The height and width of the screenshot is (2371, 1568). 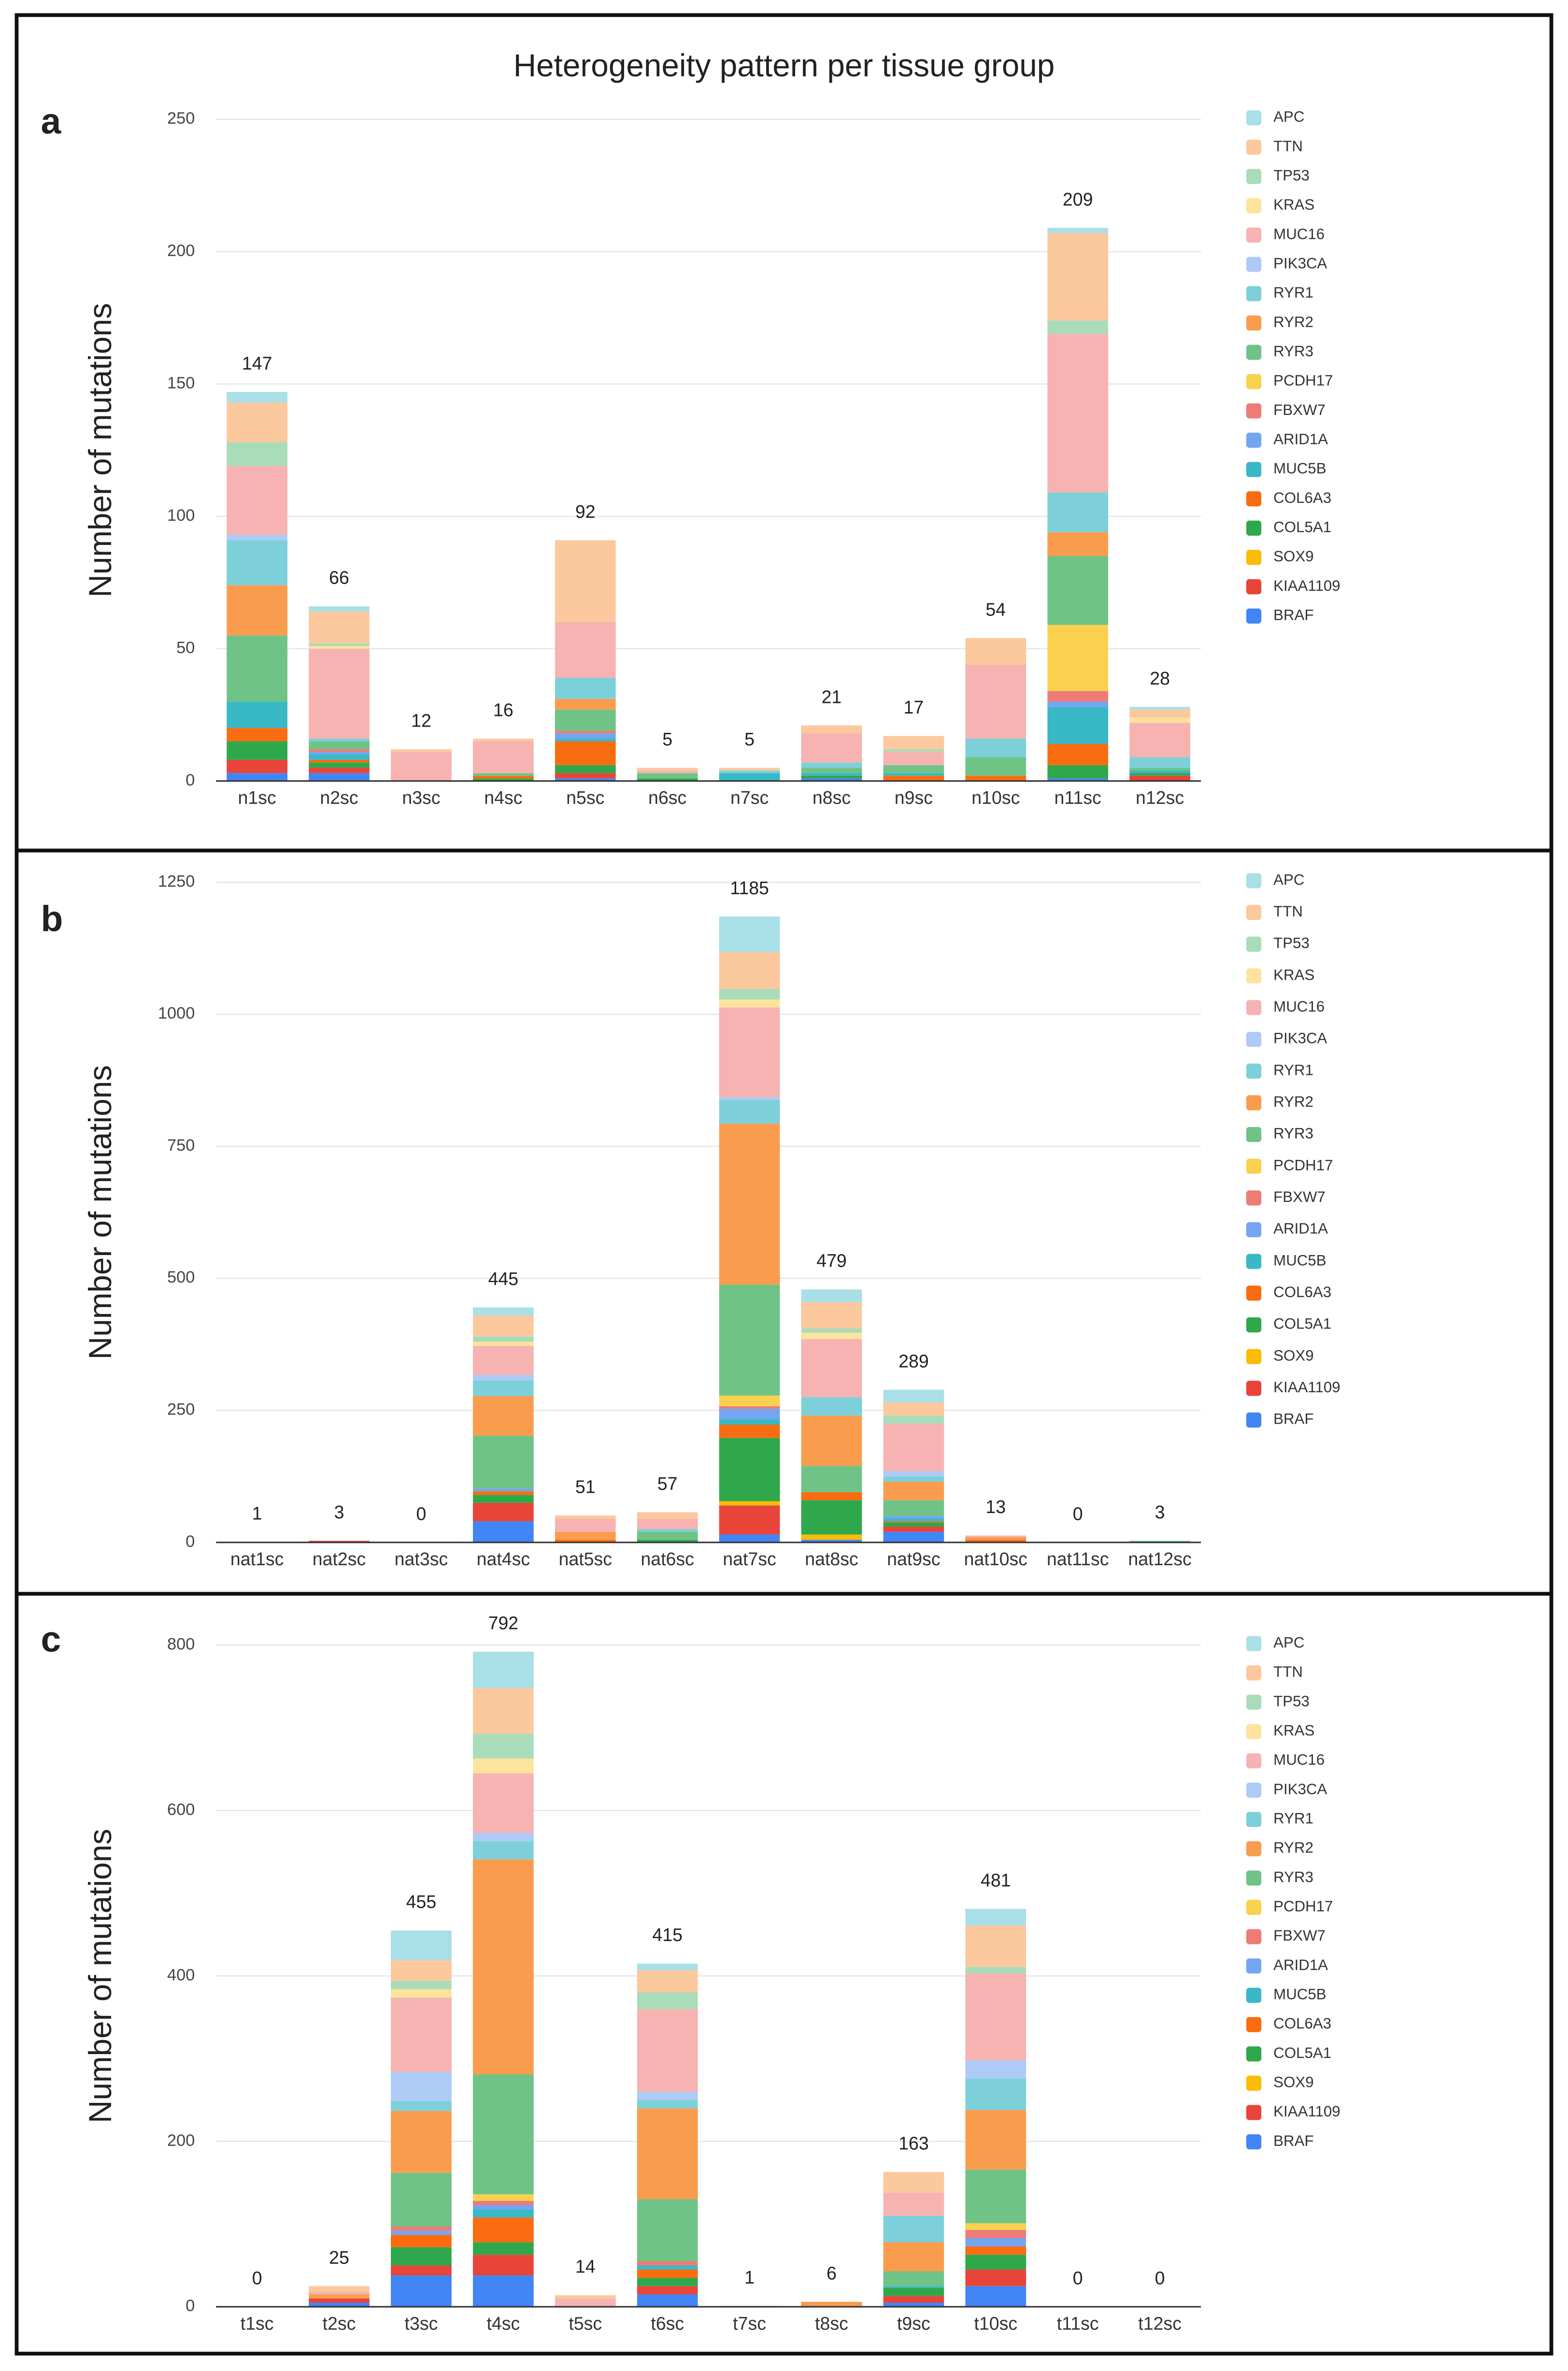 I want to click on legend-label: COL6A3, so click(x=1302, y=497).